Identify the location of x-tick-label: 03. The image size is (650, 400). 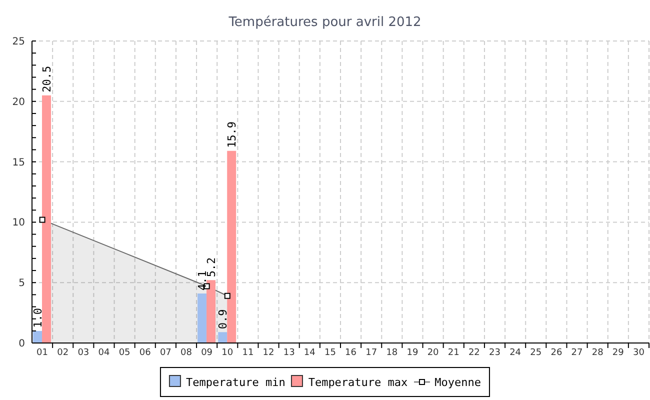
(84, 353).